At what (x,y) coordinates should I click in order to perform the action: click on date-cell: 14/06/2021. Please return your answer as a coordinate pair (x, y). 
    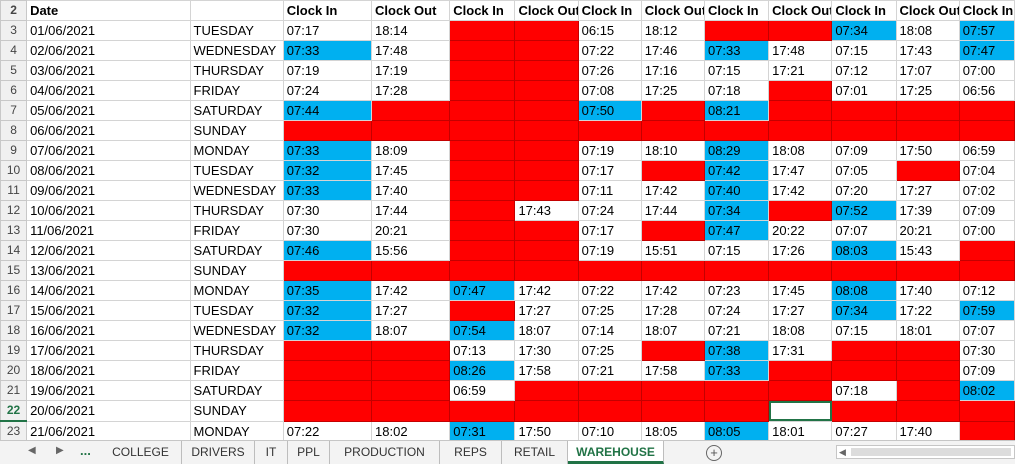
    Looking at the image, I should click on (108, 290).